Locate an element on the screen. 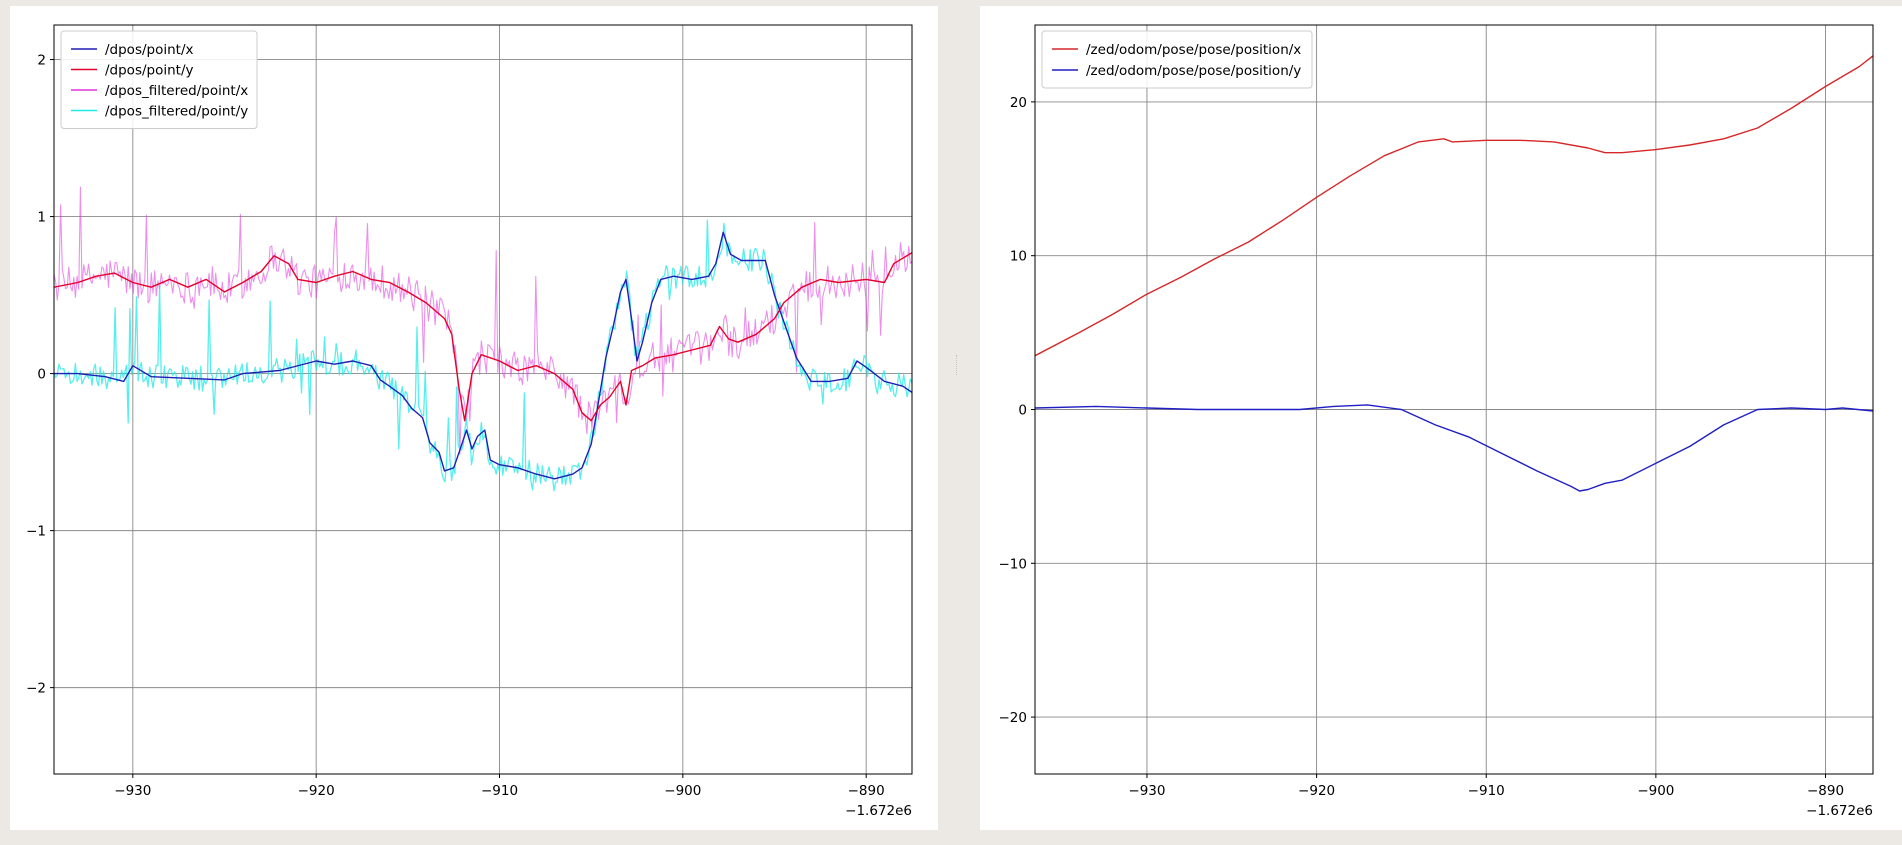 This screenshot has width=1902, height=845. legend-label: /zed/odom/pose/pose/position/x is located at coordinates (1193, 50).